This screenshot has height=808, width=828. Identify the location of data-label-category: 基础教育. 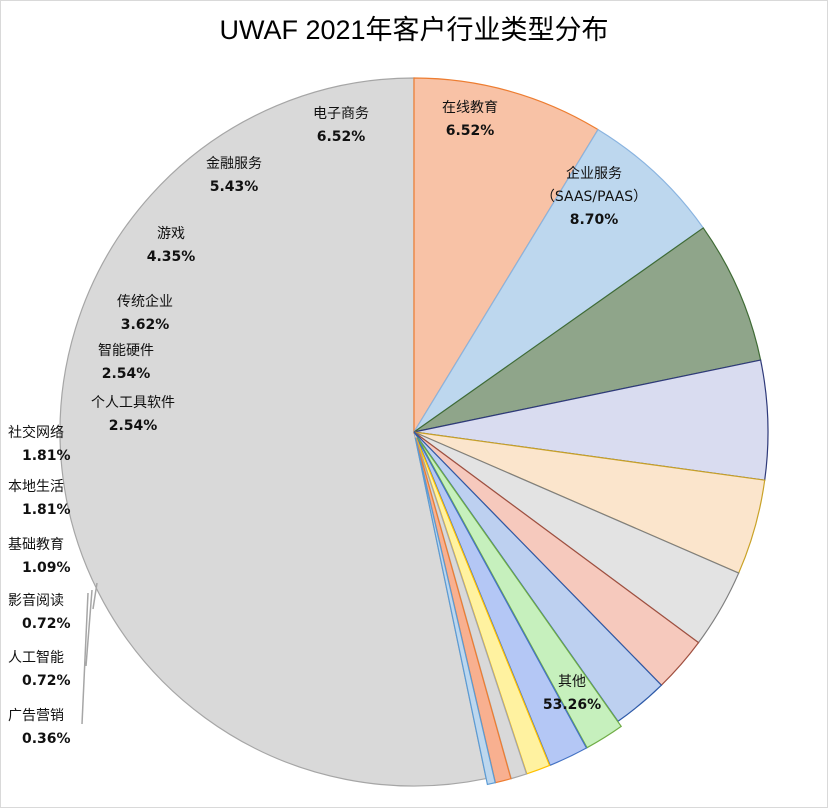
(36, 544).